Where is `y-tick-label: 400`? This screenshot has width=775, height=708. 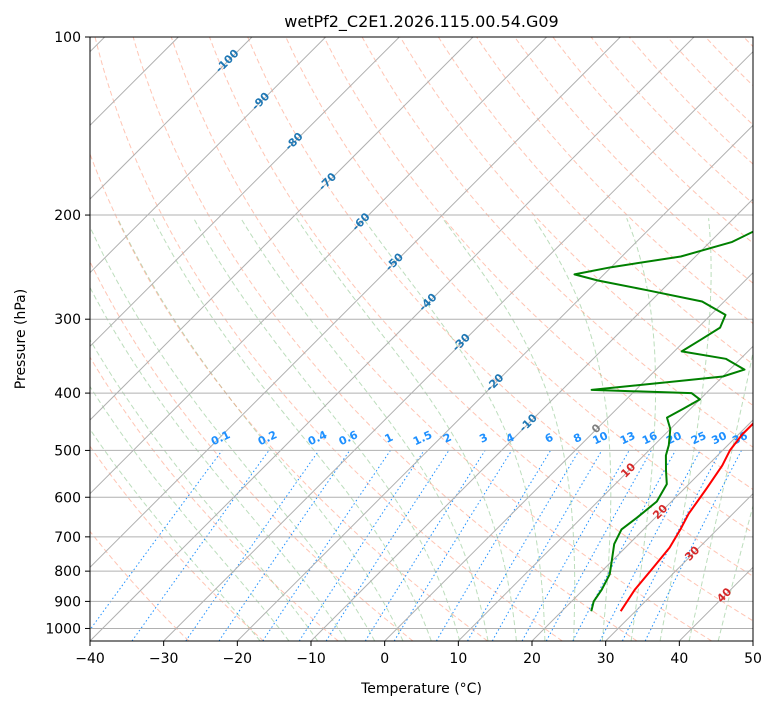
y-tick-label: 400 is located at coordinates (67, 394).